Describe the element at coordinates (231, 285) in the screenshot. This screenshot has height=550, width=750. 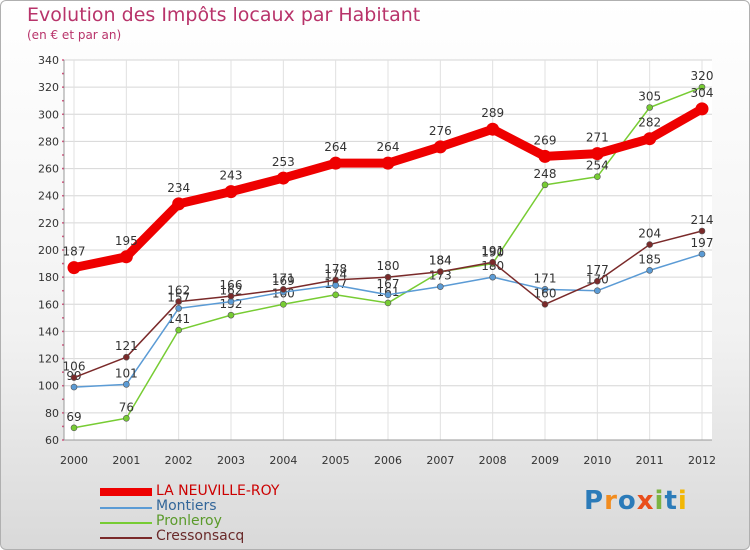
I see `data-label: 166` at that location.